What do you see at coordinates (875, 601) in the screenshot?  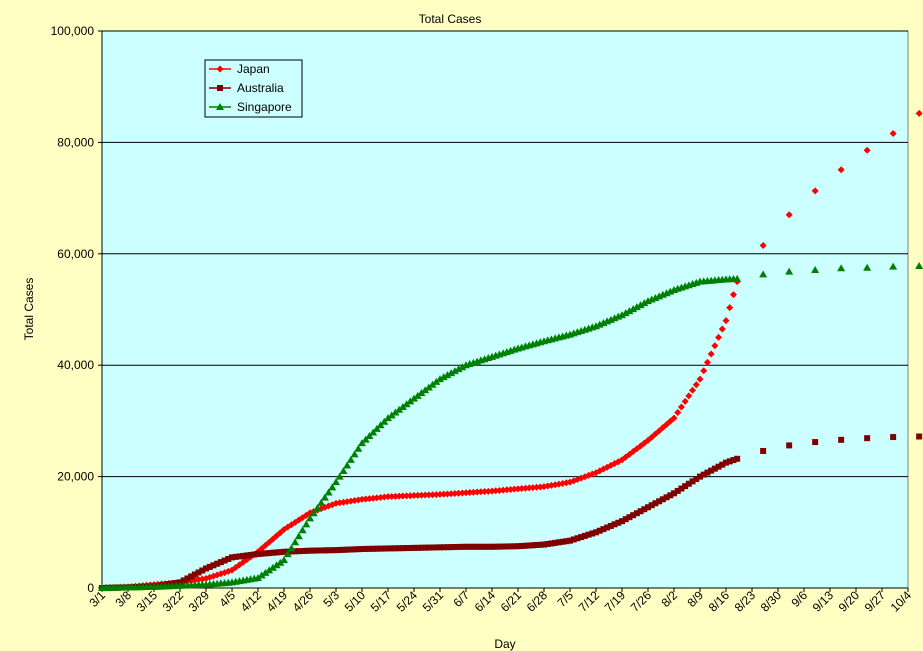 I see `x-tick-label: 9/27` at bounding box center [875, 601].